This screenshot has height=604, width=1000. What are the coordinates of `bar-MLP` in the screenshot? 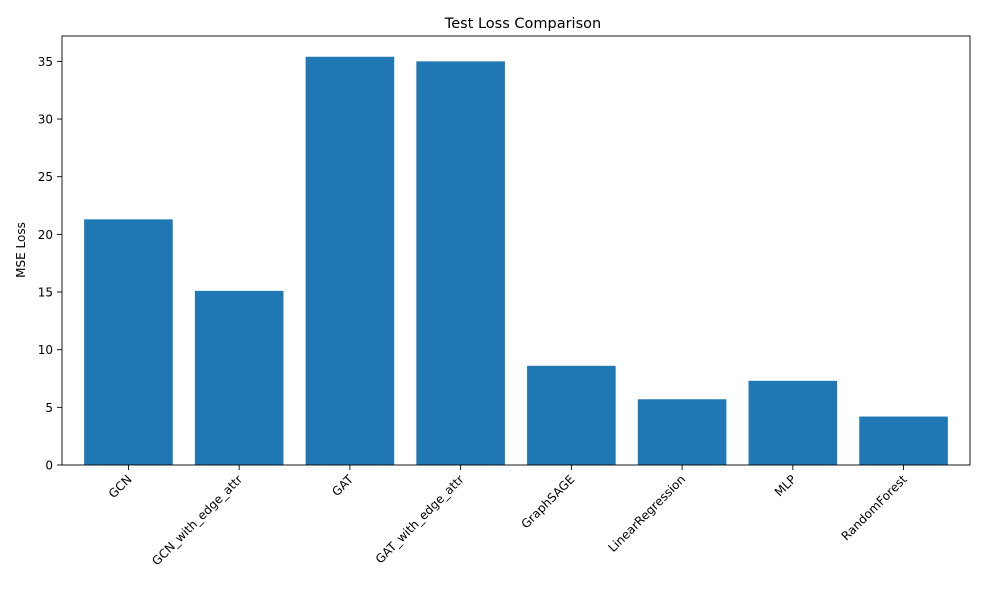 It's located at (793, 422).